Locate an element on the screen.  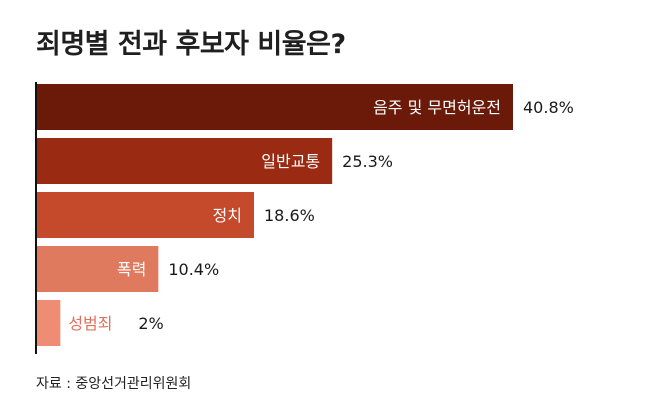
value-label-1: 25.3% is located at coordinates (367, 161).